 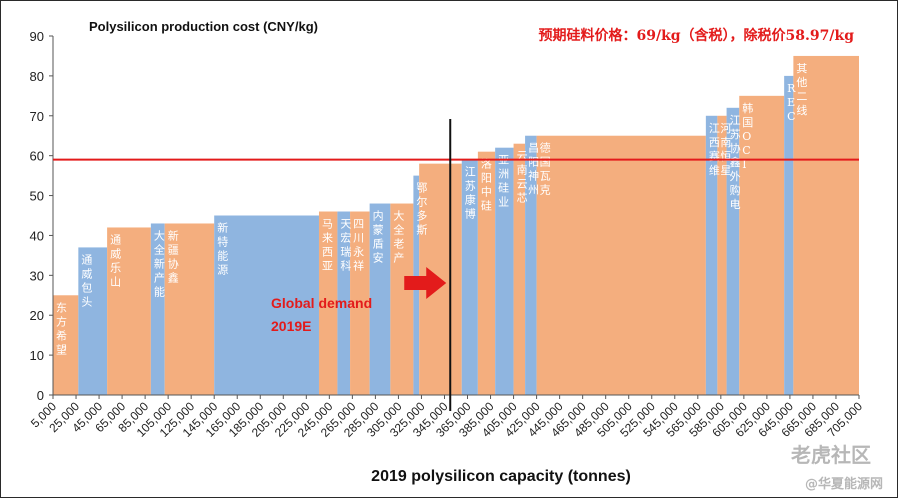 I want to click on bar-label-3: 大全新产能, so click(x=159, y=263).